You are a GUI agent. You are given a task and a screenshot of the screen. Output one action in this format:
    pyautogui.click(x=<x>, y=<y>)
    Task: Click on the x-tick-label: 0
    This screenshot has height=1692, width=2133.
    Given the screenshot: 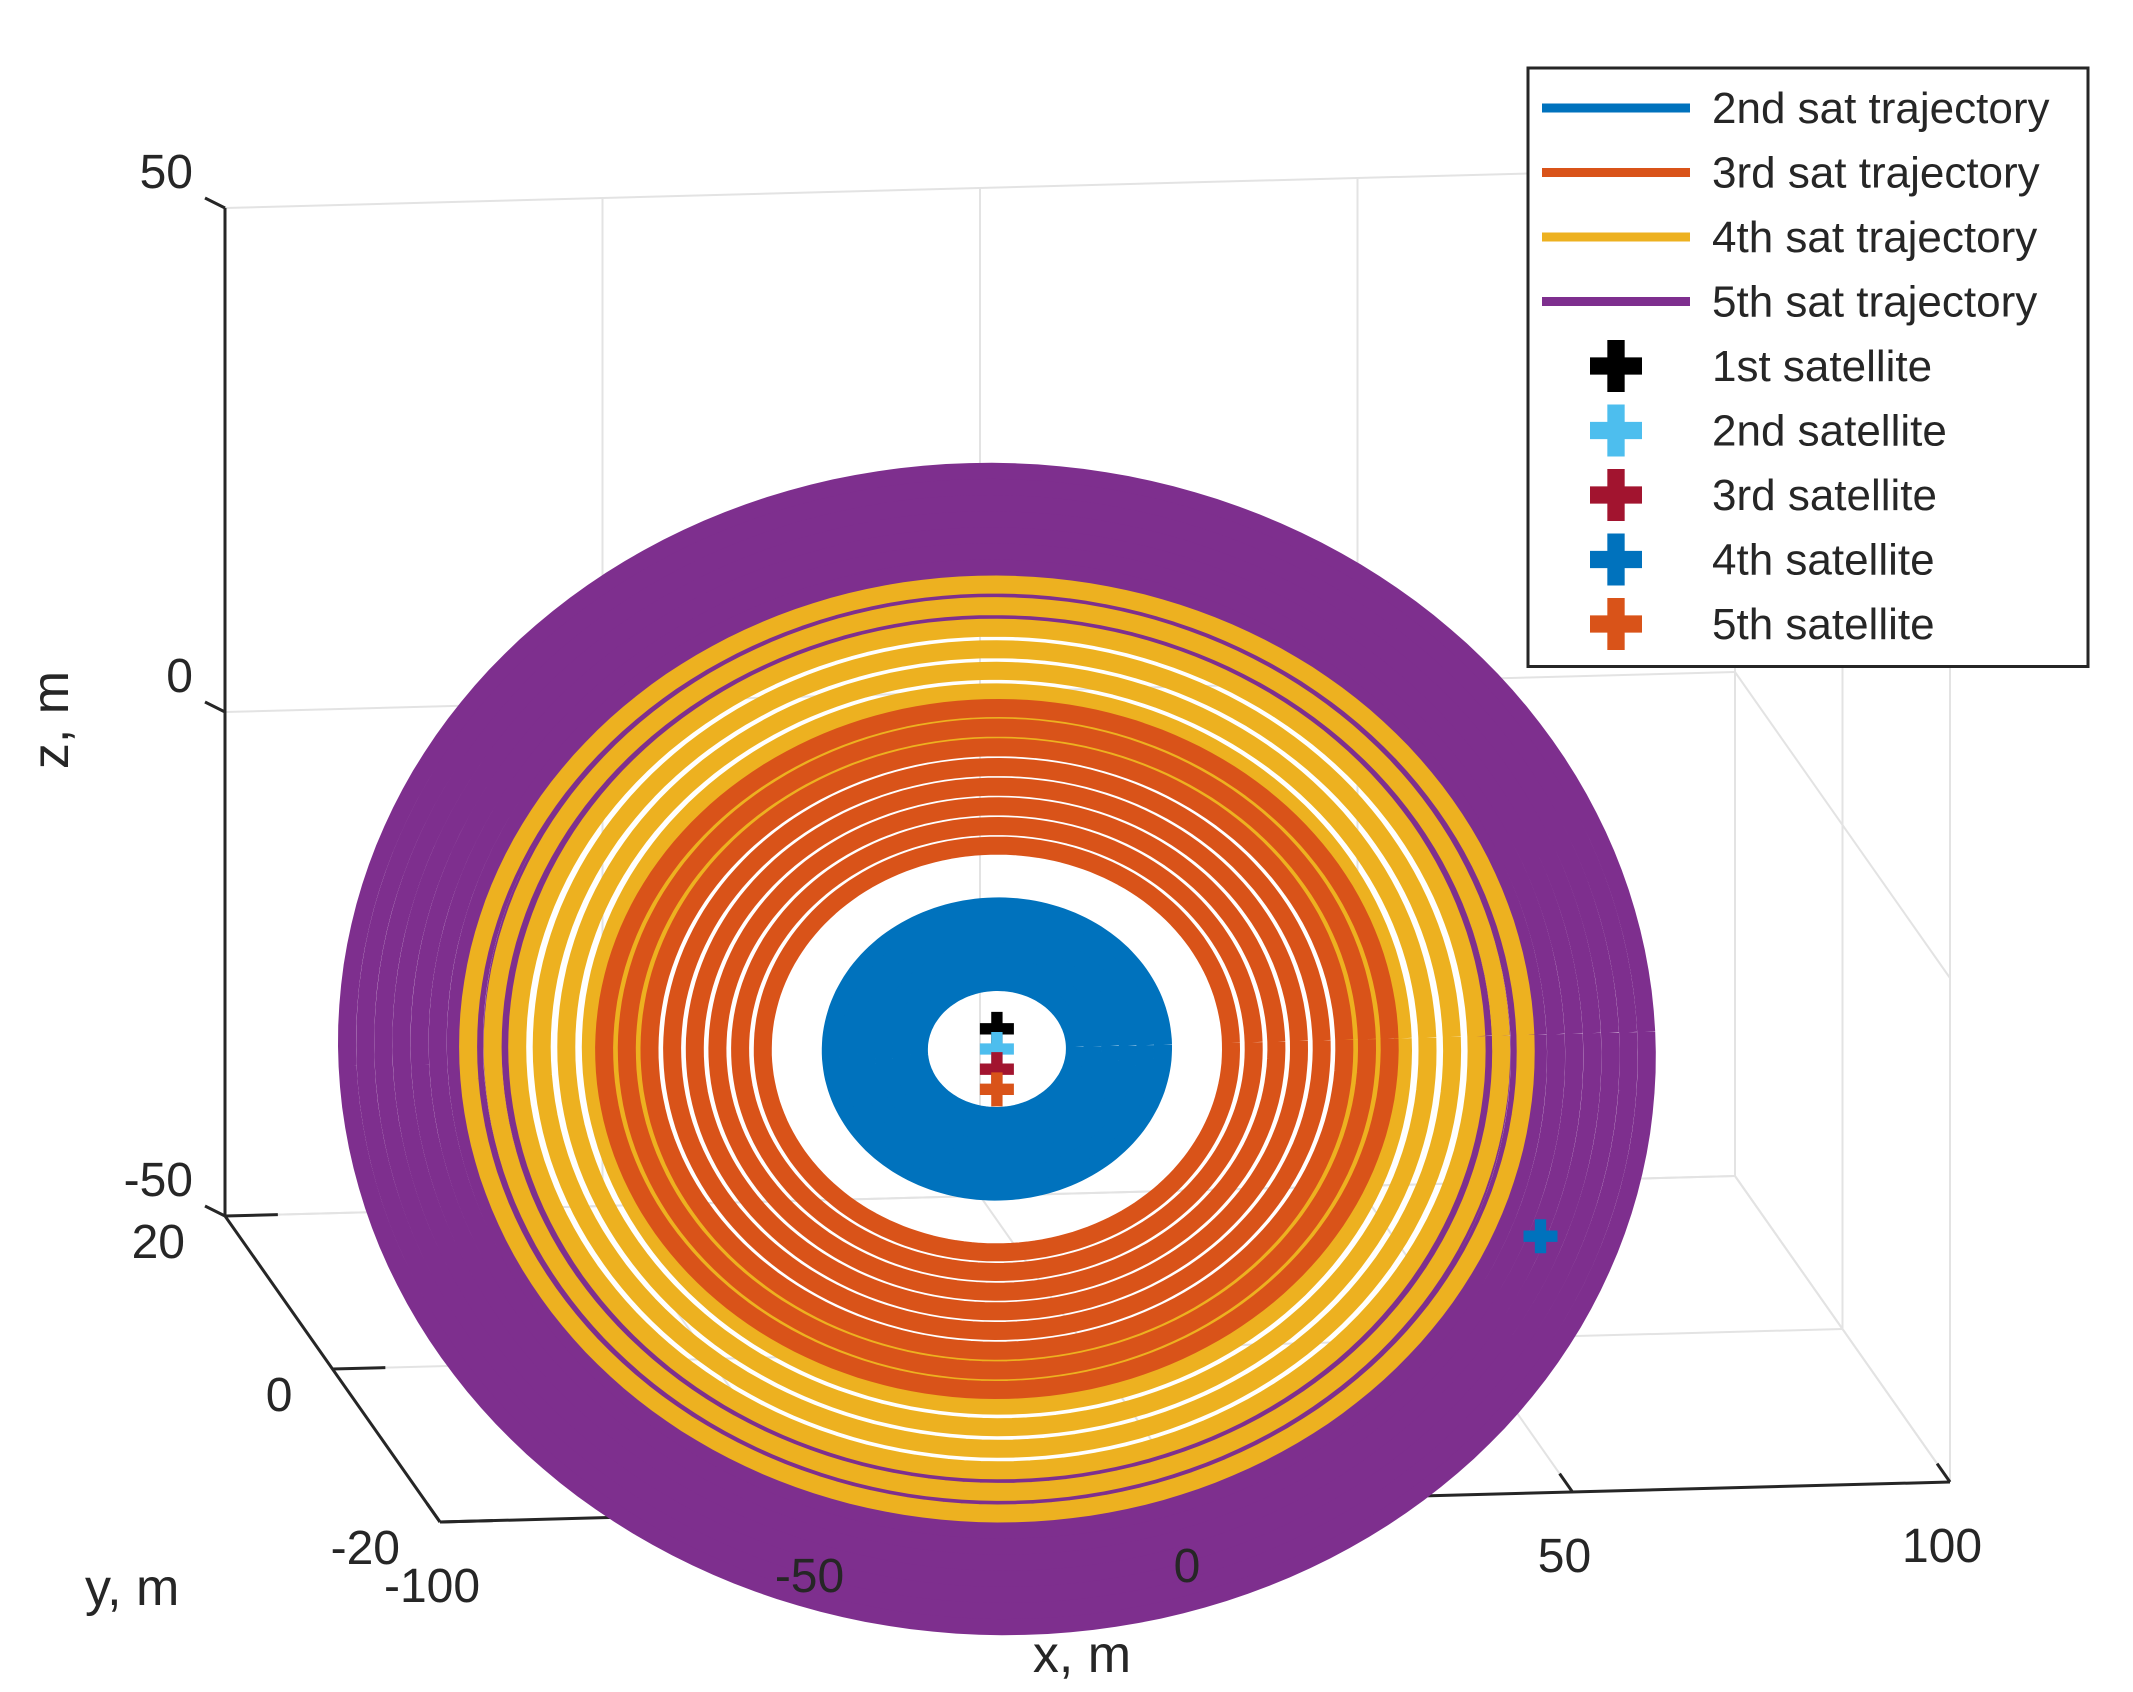 What is the action you would take?
    pyautogui.click(x=1187, y=1566)
    